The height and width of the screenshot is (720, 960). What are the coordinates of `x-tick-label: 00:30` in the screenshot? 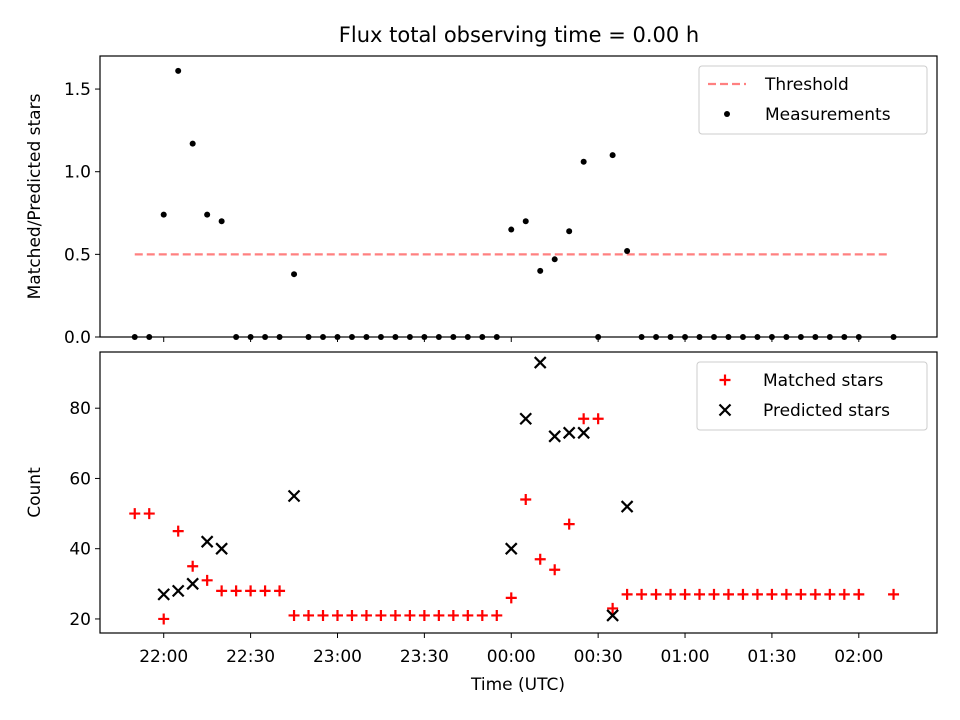 It's located at (598, 657).